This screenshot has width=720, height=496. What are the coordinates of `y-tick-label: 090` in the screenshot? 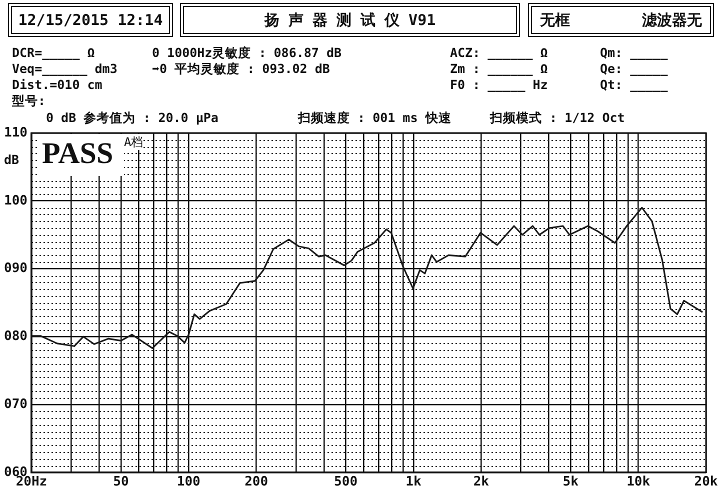 It's located at (16, 268).